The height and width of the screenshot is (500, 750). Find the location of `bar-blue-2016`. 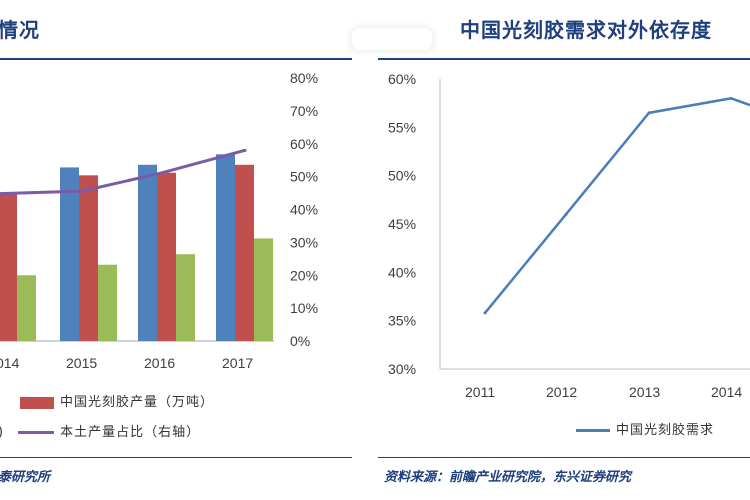

bar-blue-2016 is located at coordinates (147, 252).